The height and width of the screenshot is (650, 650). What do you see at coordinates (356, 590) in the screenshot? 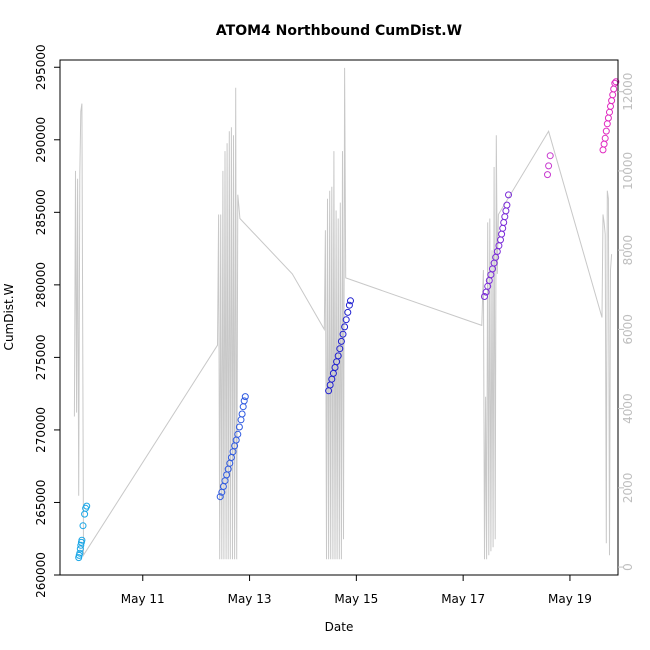
I see `x-axis: May 11 May 13 May 15 May 17 May 19` at bounding box center [356, 590].